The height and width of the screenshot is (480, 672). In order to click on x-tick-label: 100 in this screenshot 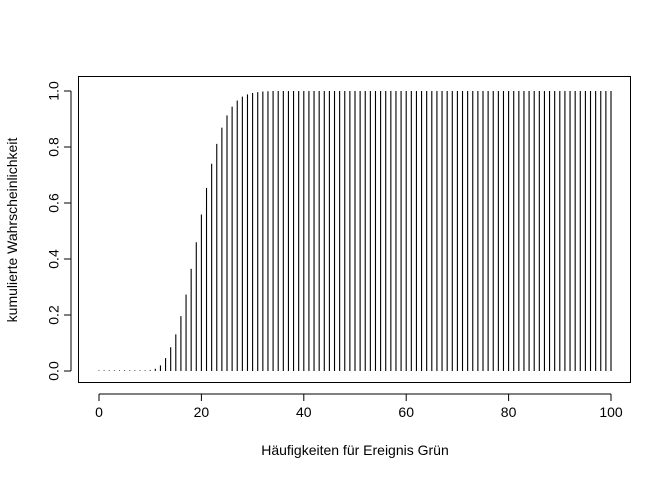, I will do `click(611, 412)`.